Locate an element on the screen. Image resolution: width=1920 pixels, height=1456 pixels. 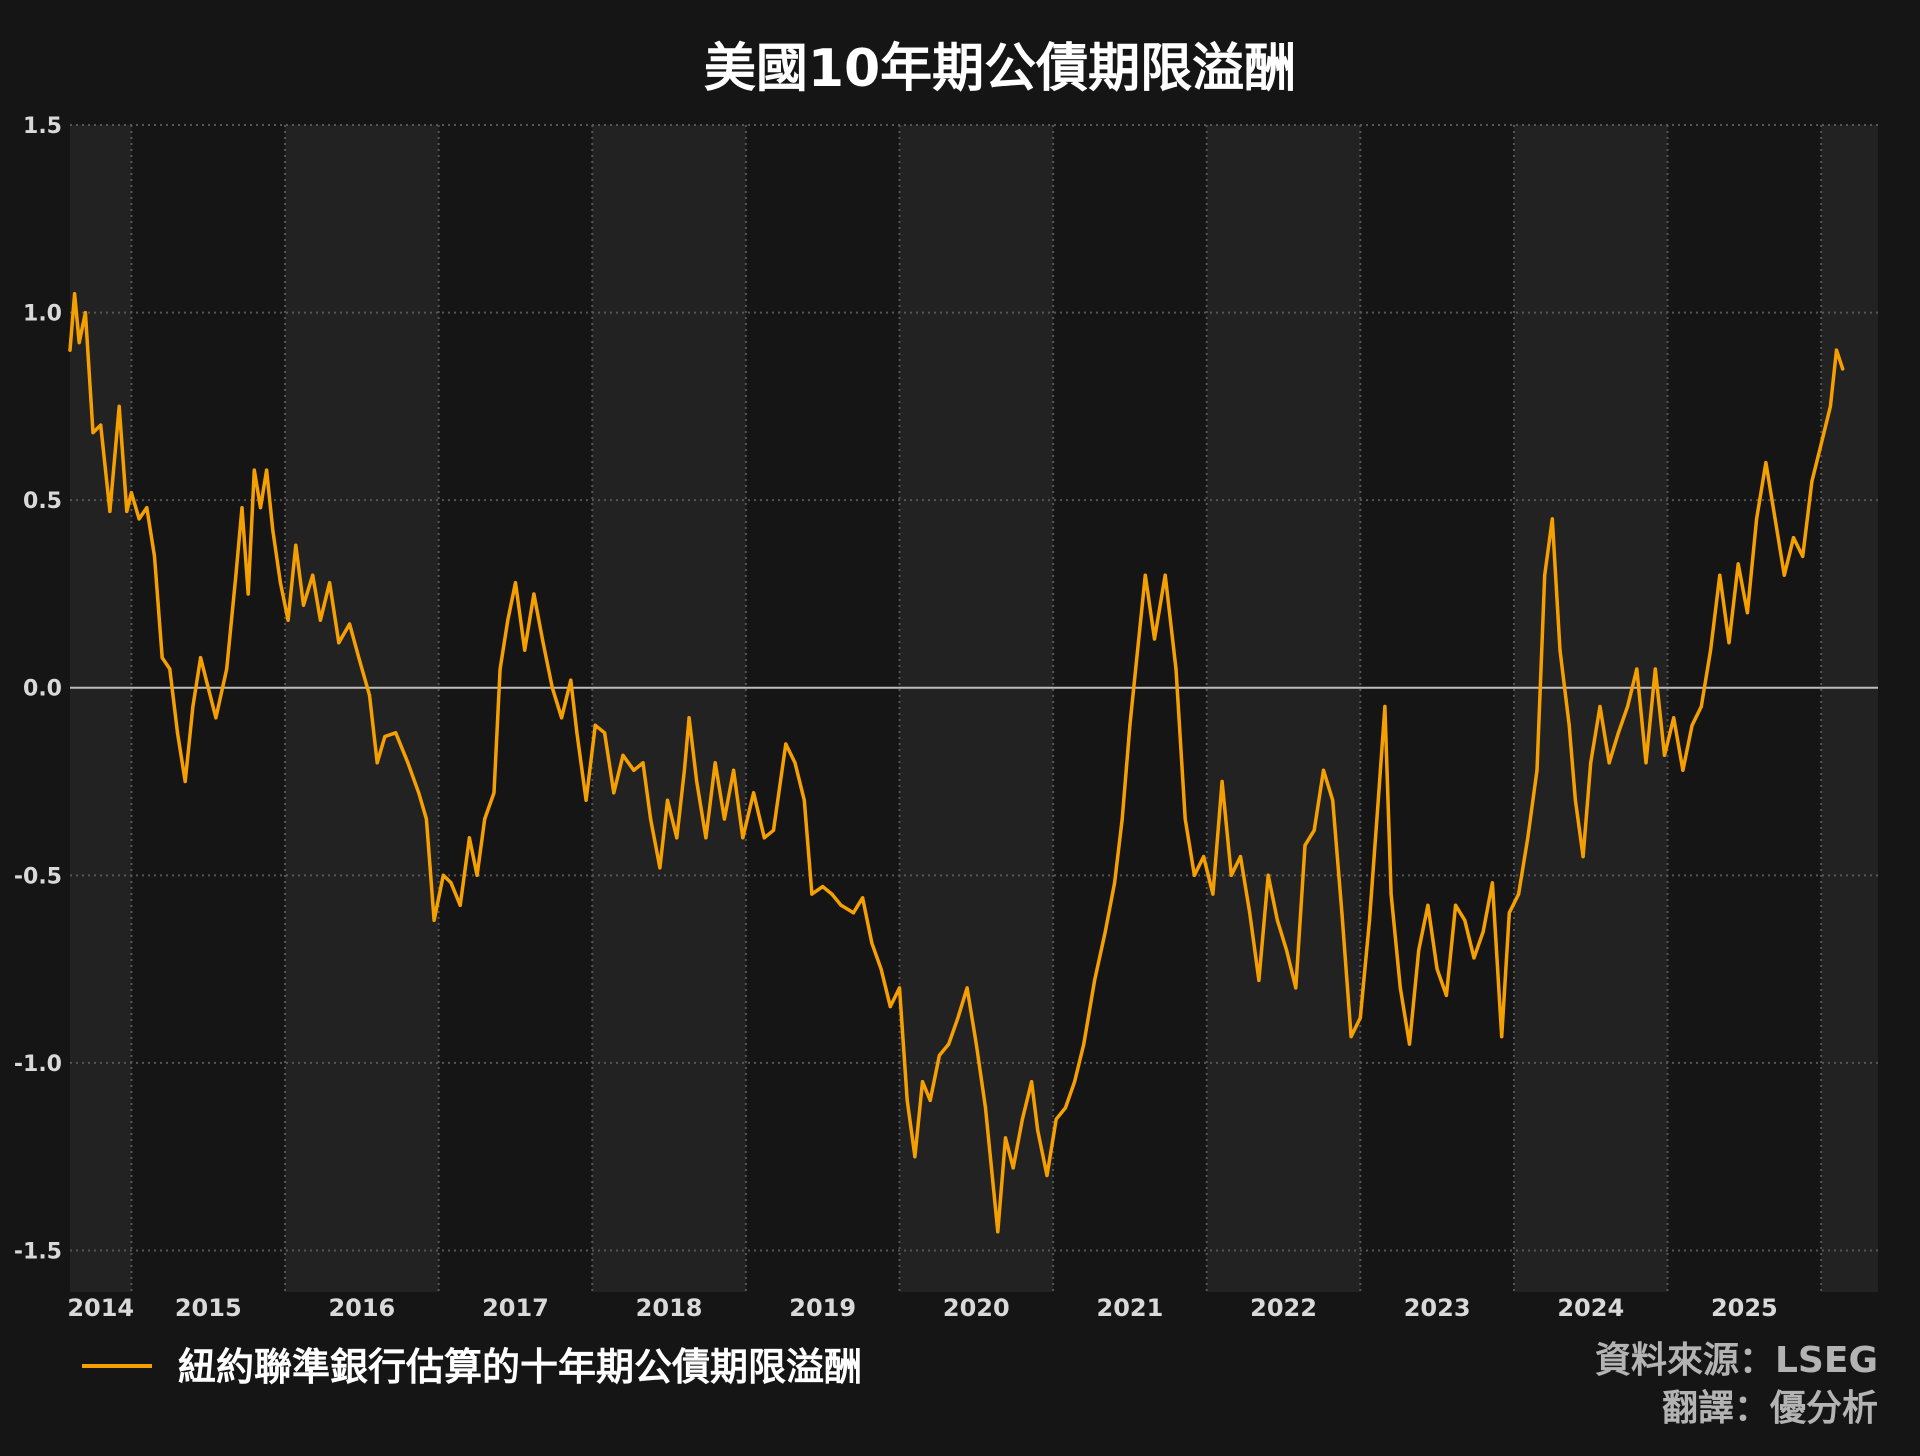
x-tick-label: 2018 is located at coordinates (669, 1308).